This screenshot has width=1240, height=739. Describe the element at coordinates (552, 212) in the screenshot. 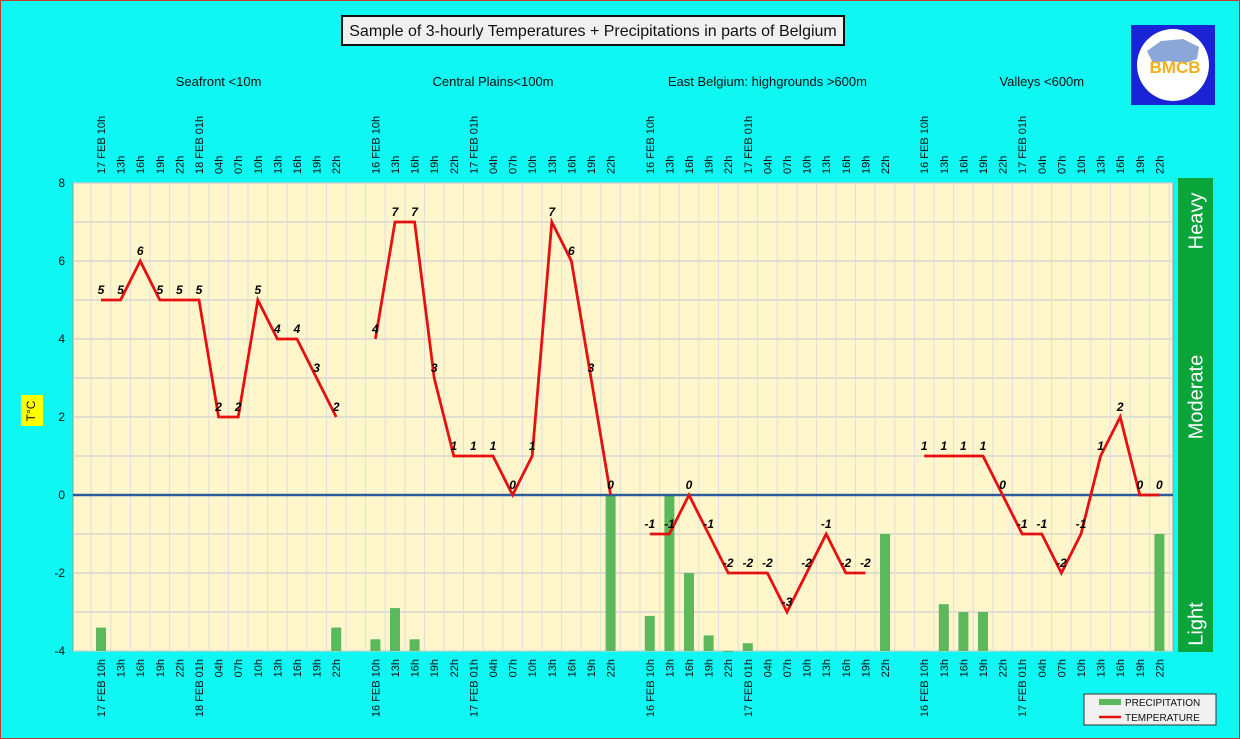

I see `temperature-data-label: 7` at that location.